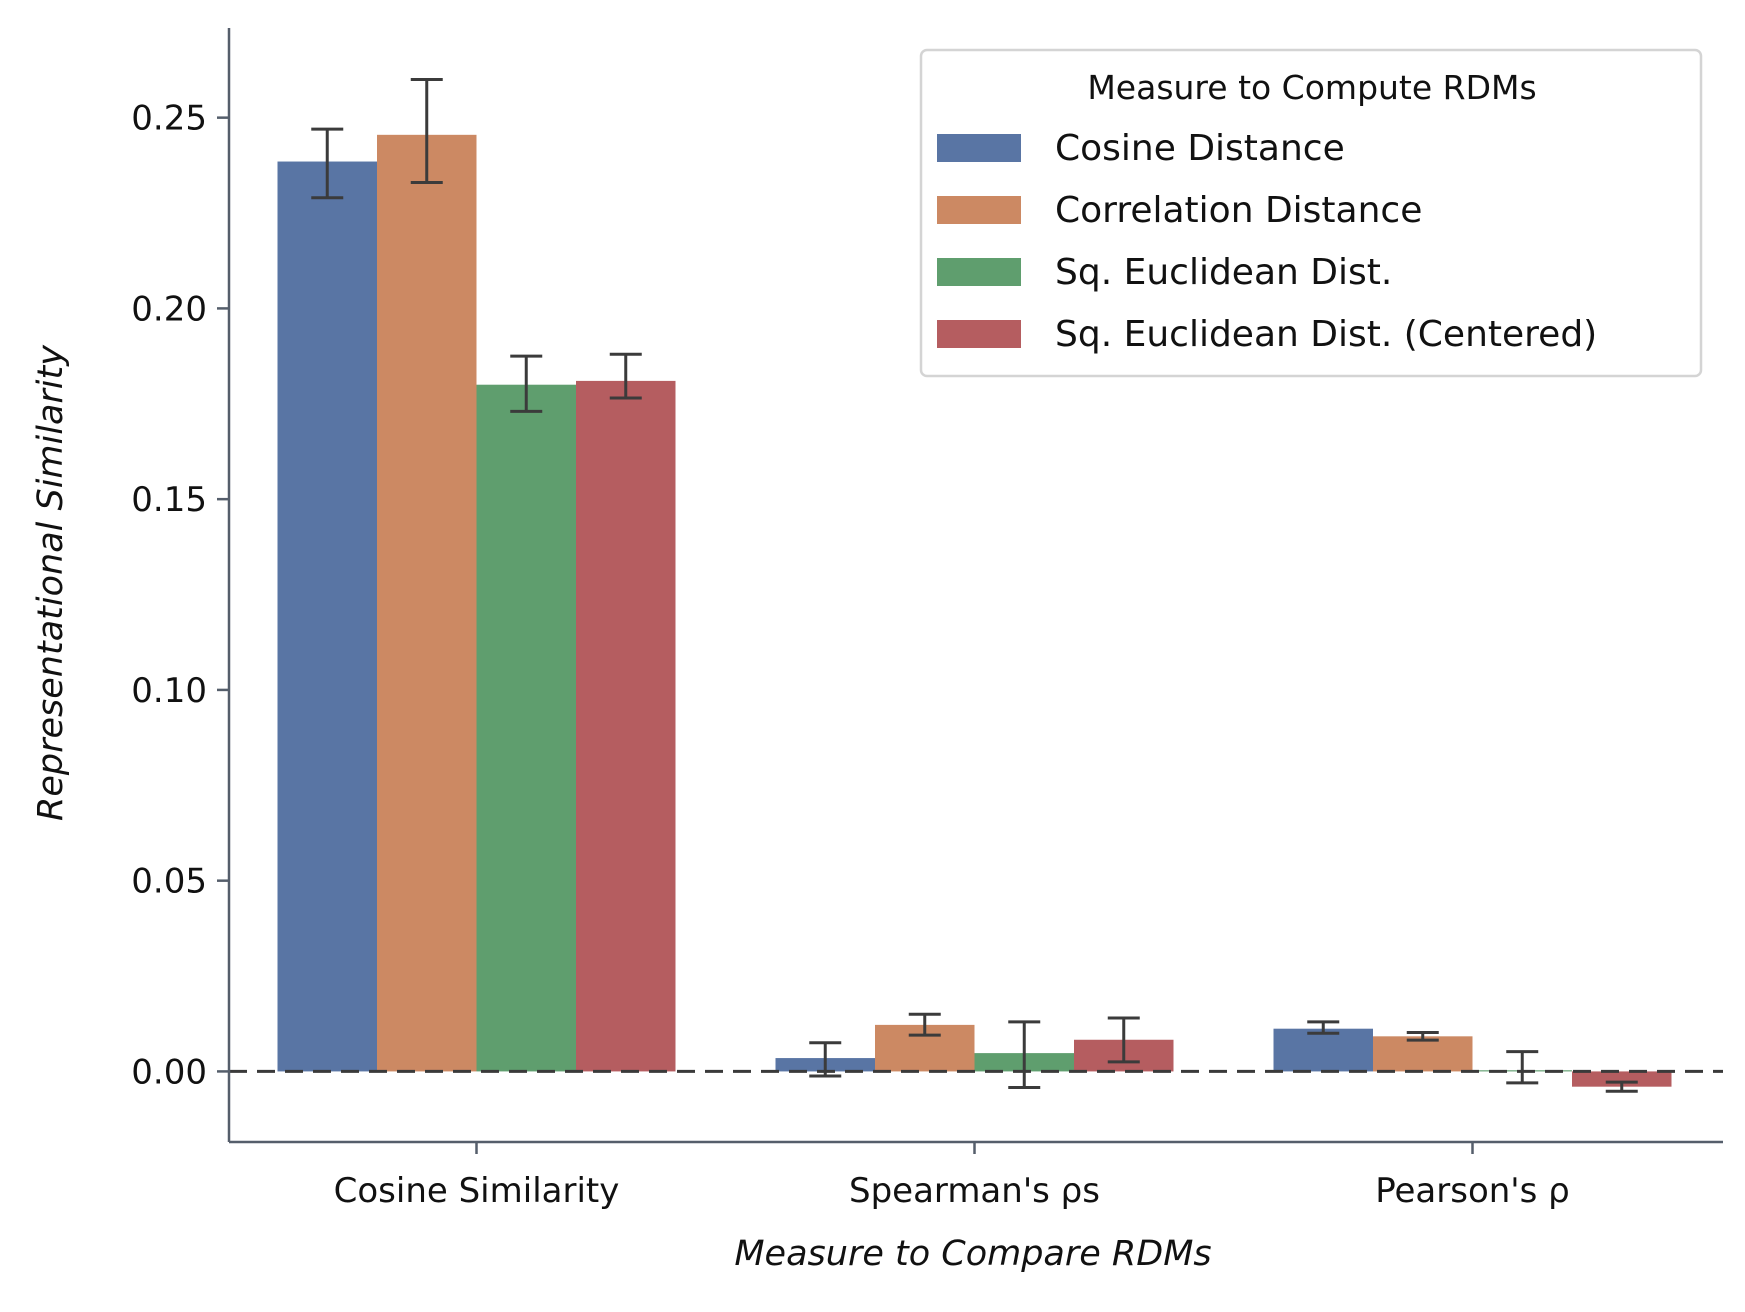 This screenshot has height=1312, width=1745. I want to click on y-tick-label: 0.20, so click(169, 309).